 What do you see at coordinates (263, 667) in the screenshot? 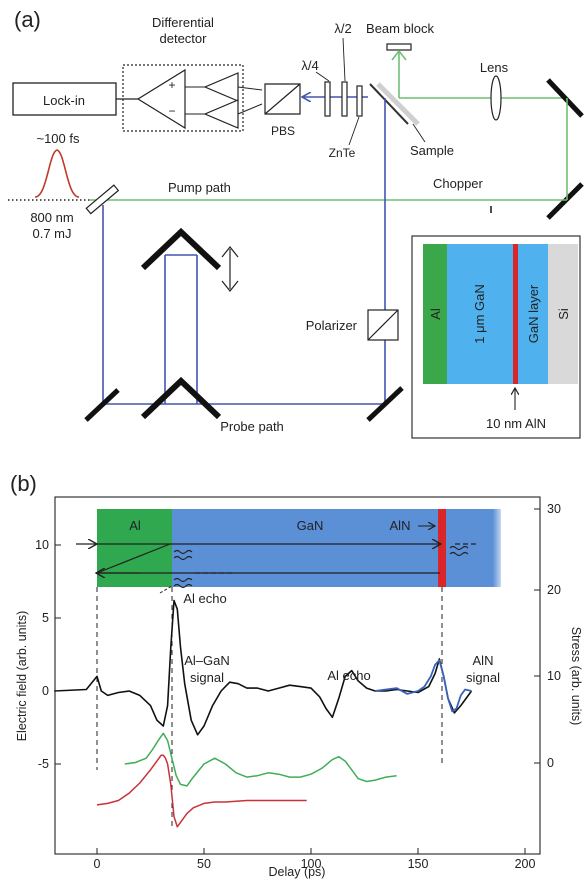
I see `measured-curve` at bounding box center [263, 667].